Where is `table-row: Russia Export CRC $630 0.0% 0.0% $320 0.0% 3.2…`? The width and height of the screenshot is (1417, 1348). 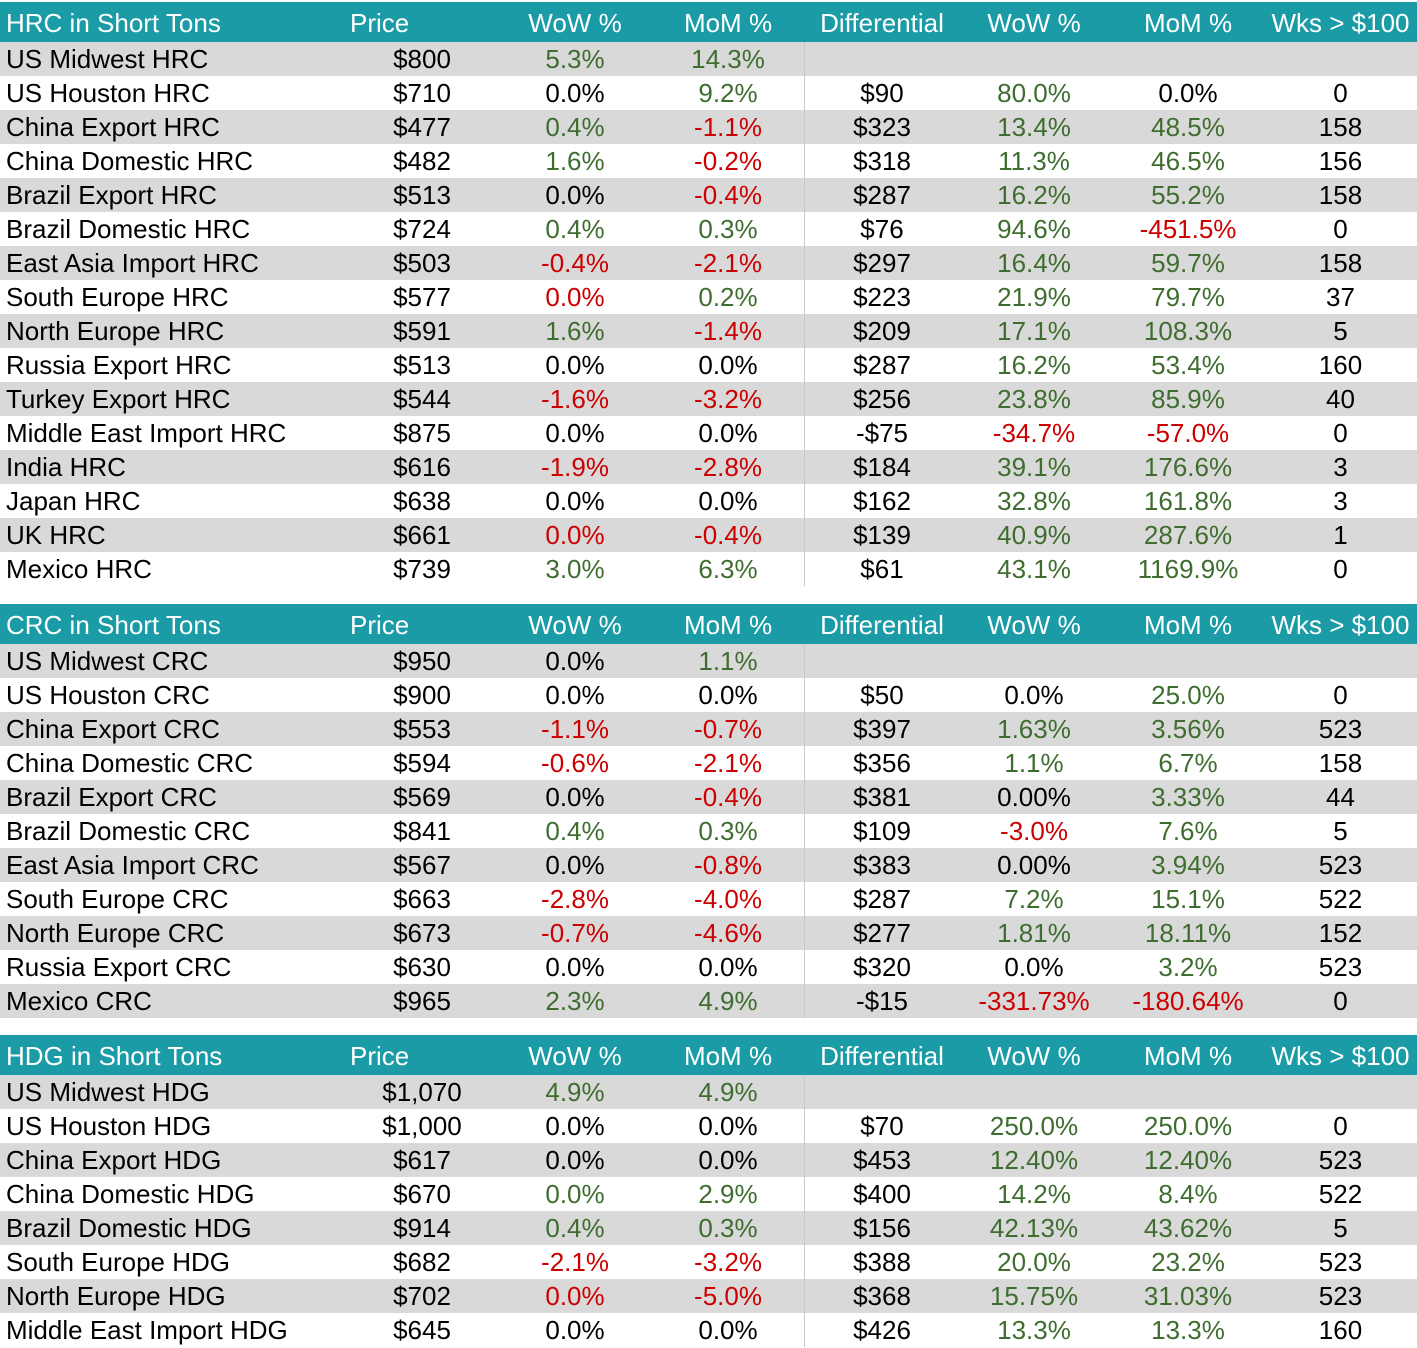
table-row: Russia Export CRC $630 0.0% 0.0% $320 0.0% 3.2… is located at coordinates (708, 967).